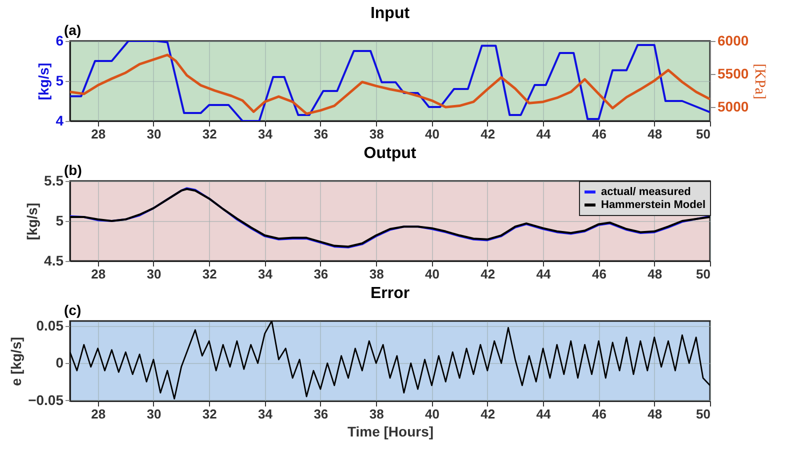 The image size is (798, 455). What do you see at coordinates (390, 13) in the screenshot?
I see `chart-title: Input` at bounding box center [390, 13].